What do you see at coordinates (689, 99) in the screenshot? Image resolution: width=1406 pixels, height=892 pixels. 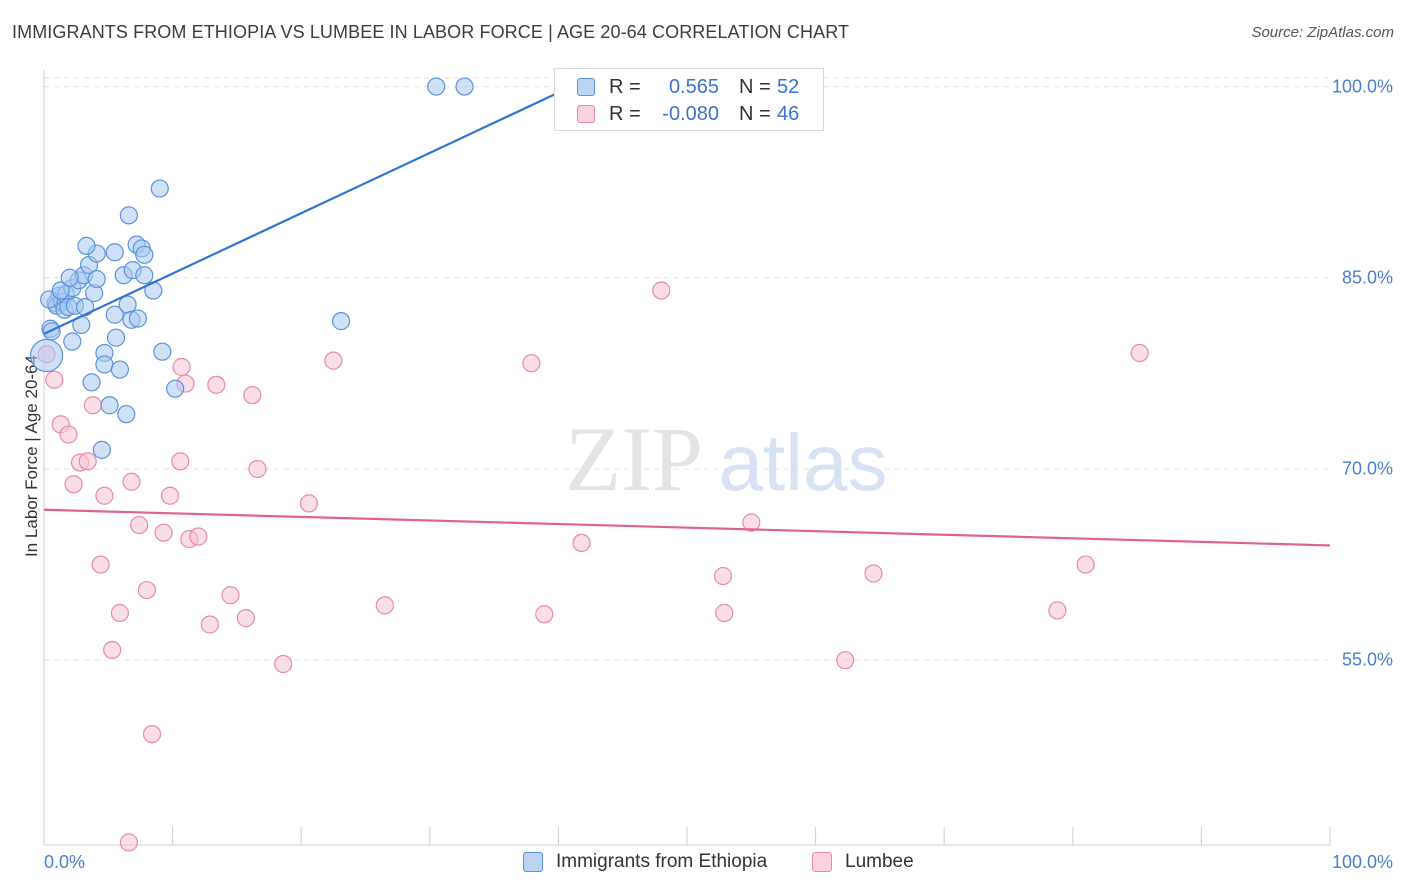 I see `correlation-legend: R = 0.565 N = 52 R = -0.080 N = 46` at bounding box center [689, 99].